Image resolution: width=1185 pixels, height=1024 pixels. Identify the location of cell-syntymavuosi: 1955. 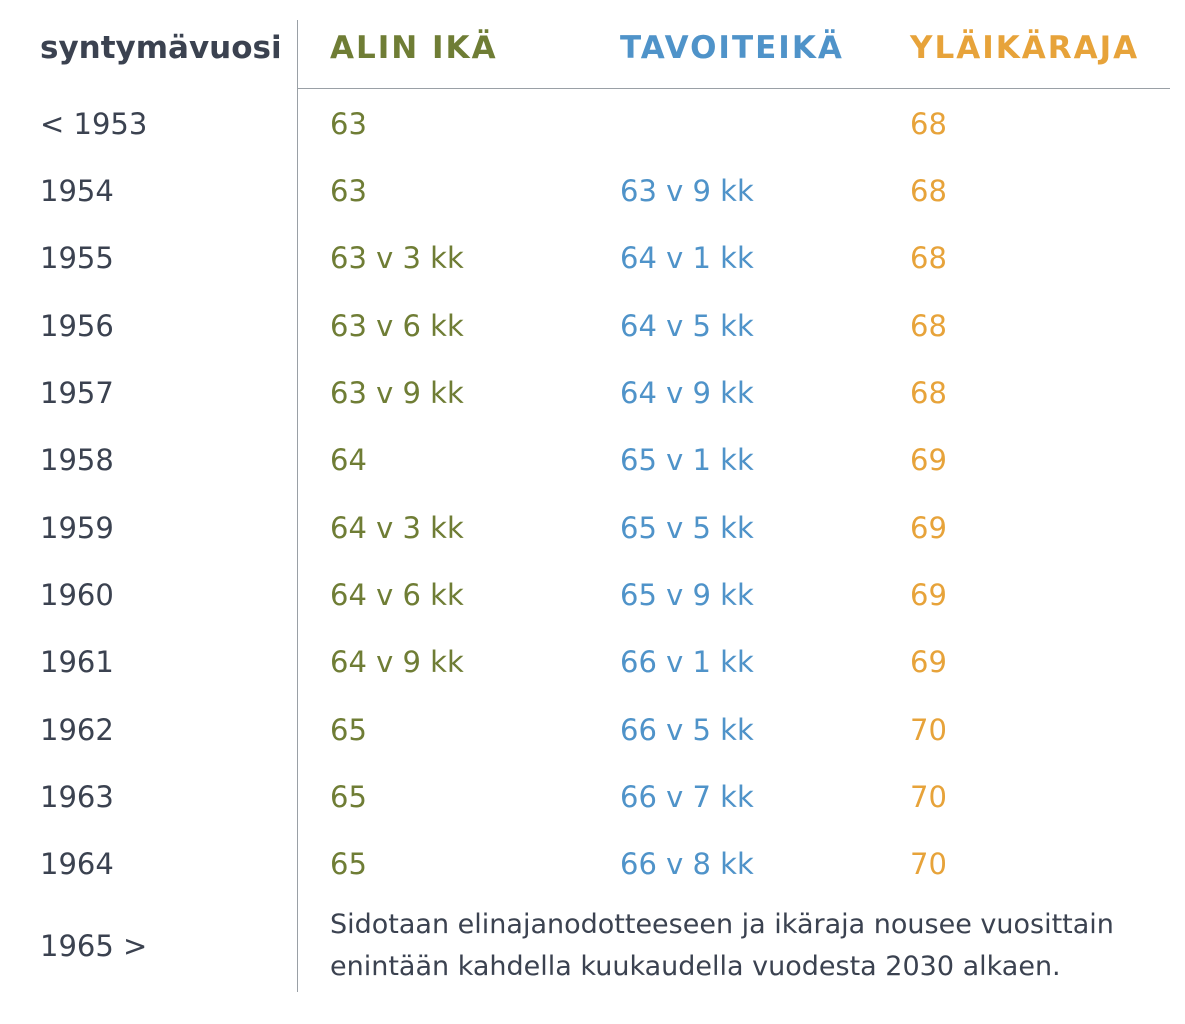
(77, 258).